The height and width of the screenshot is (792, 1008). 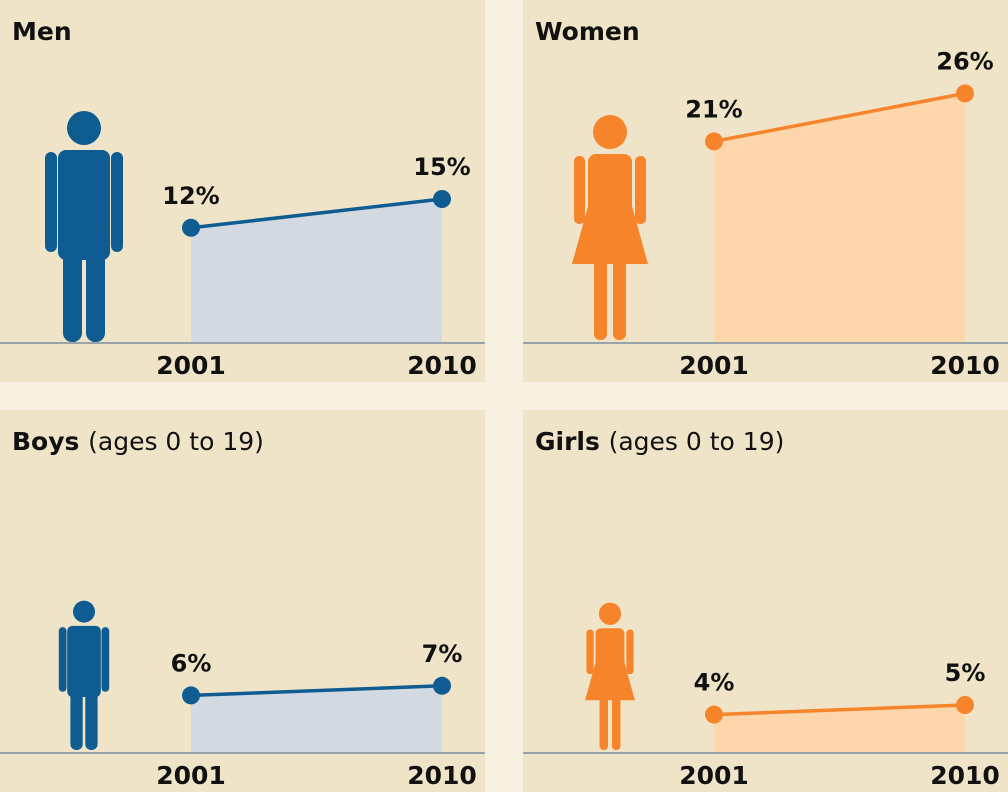 I want to click on panel-title: Women, so click(x=587, y=31).